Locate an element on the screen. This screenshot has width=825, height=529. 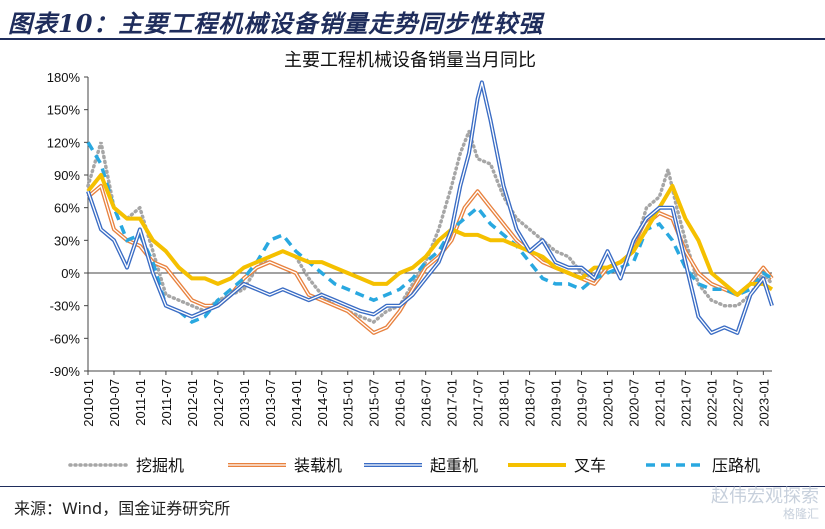
y-tick-label: 150% is located at coordinates (64, 110).